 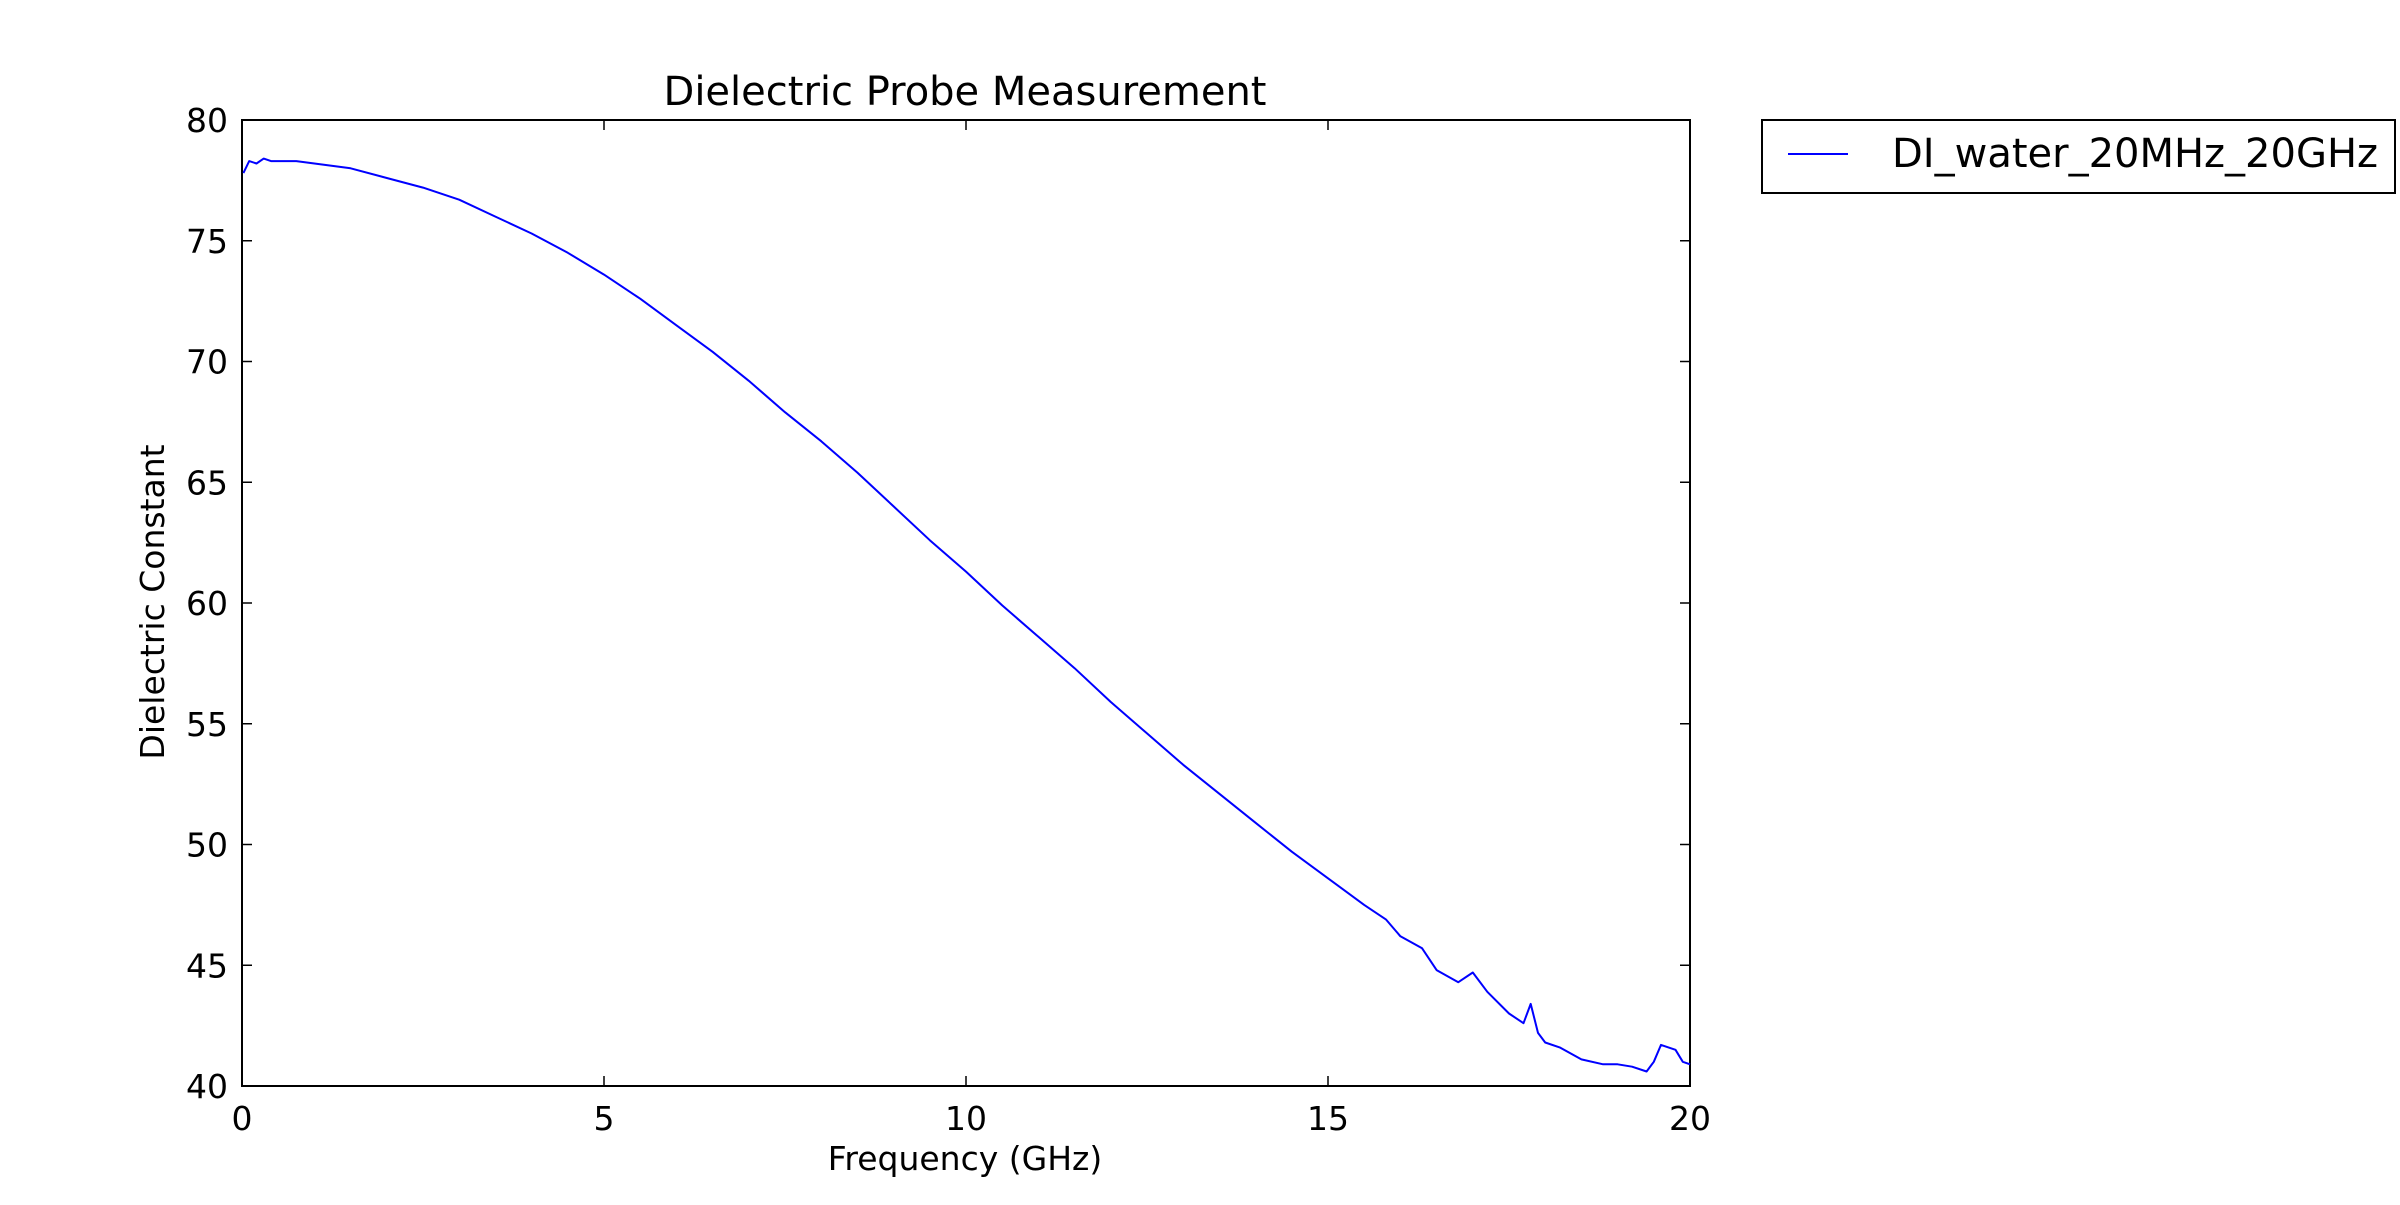 What do you see at coordinates (207, 724) in the screenshot?
I see `y-tick-label: 55` at bounding box center [207, 724].